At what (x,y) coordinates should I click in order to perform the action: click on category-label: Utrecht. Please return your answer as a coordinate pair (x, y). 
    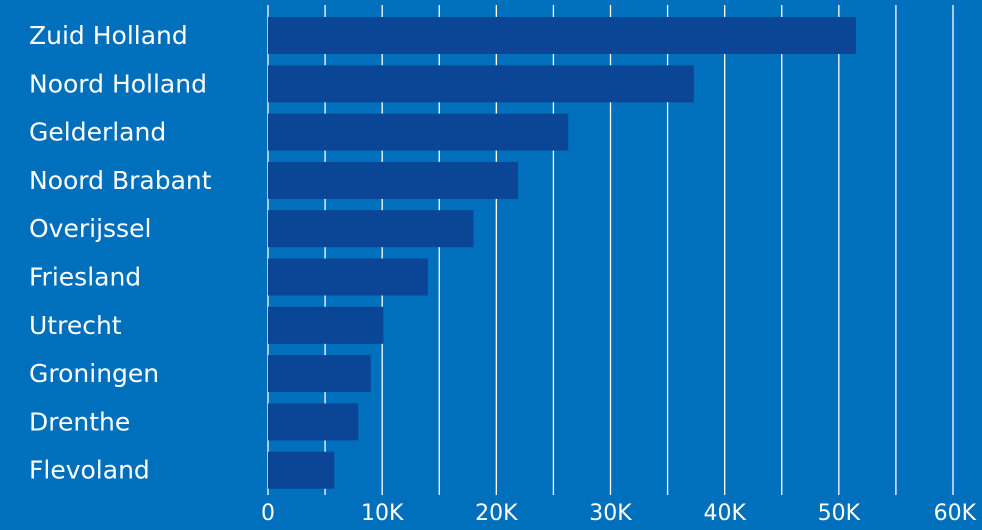
    Looking at the image, I should click on (75, 325).